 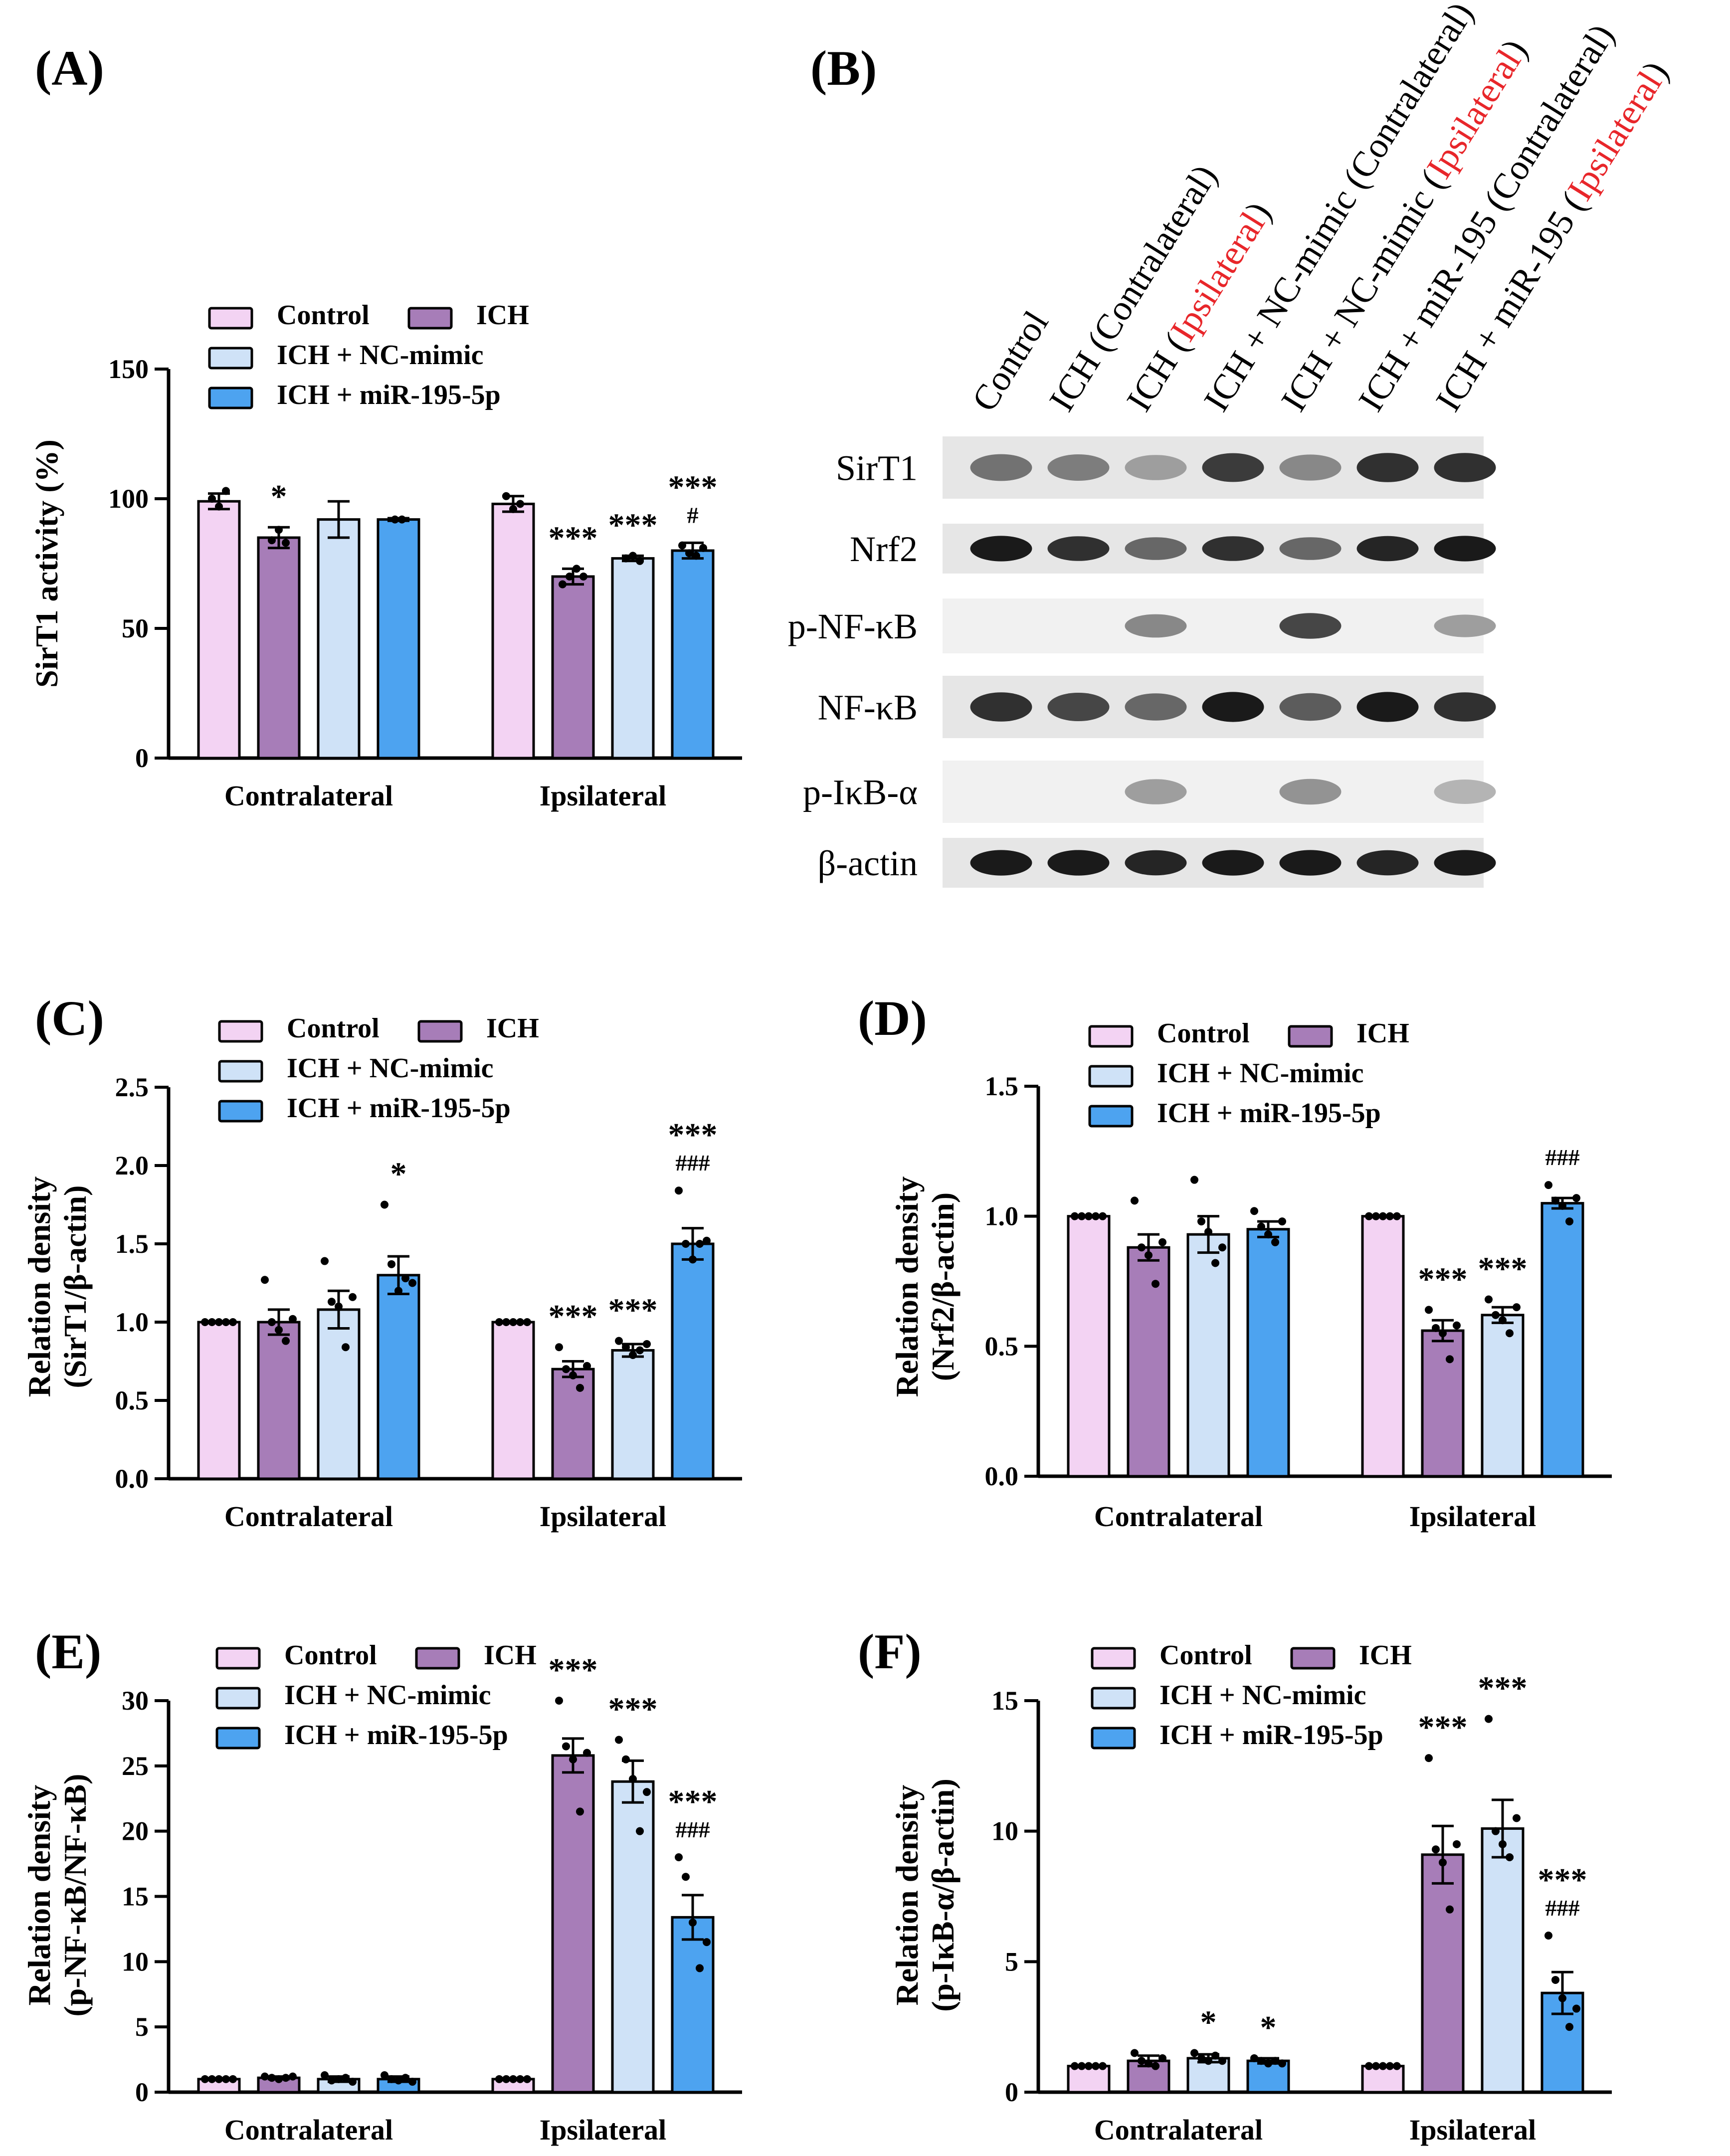 I want to click on panel-label: (E), so click(x=68, y=1651).